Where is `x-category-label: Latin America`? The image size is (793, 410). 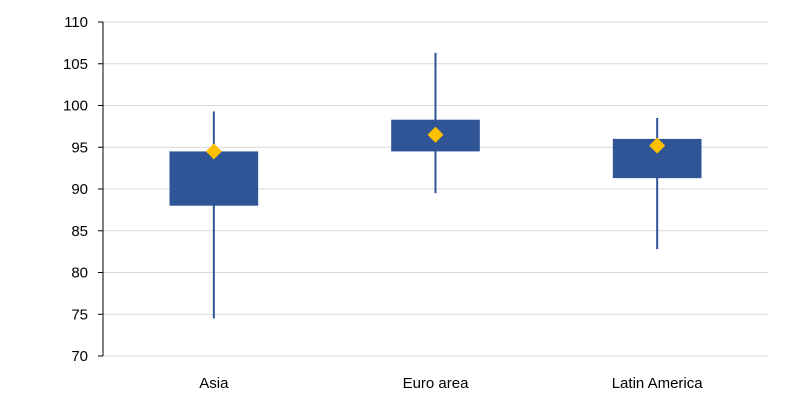 x-category-label: Latin America is located at coordinates (658, 383).